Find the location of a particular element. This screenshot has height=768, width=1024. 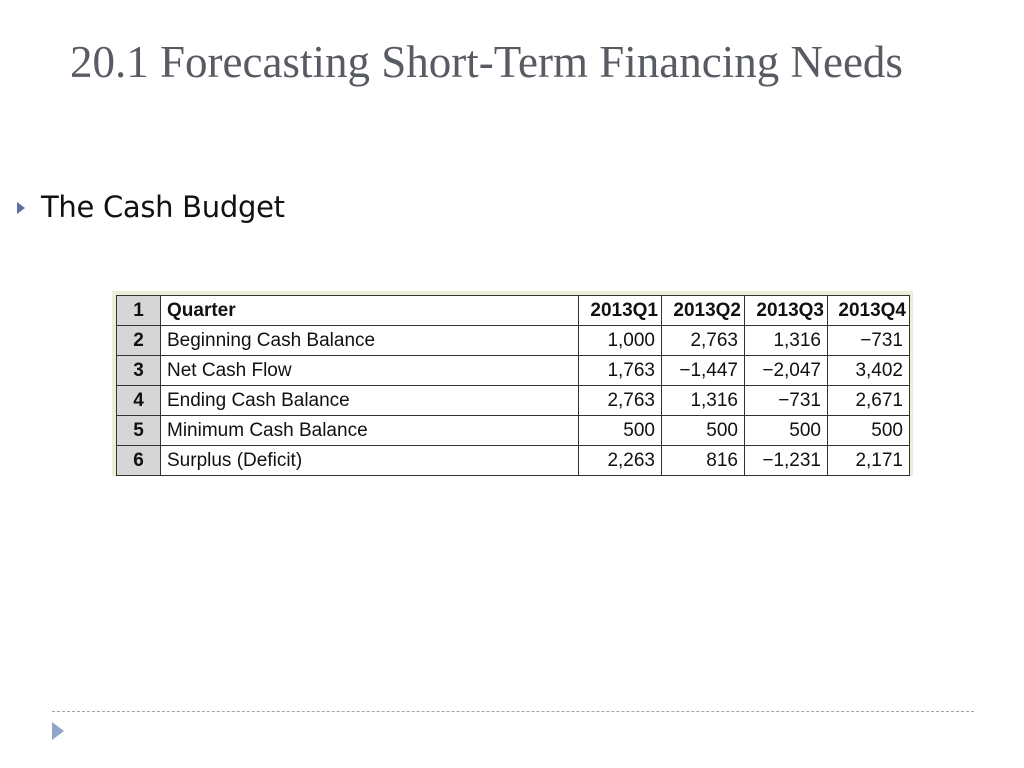

cell-value: 816 is located at coordinates (703, 460).